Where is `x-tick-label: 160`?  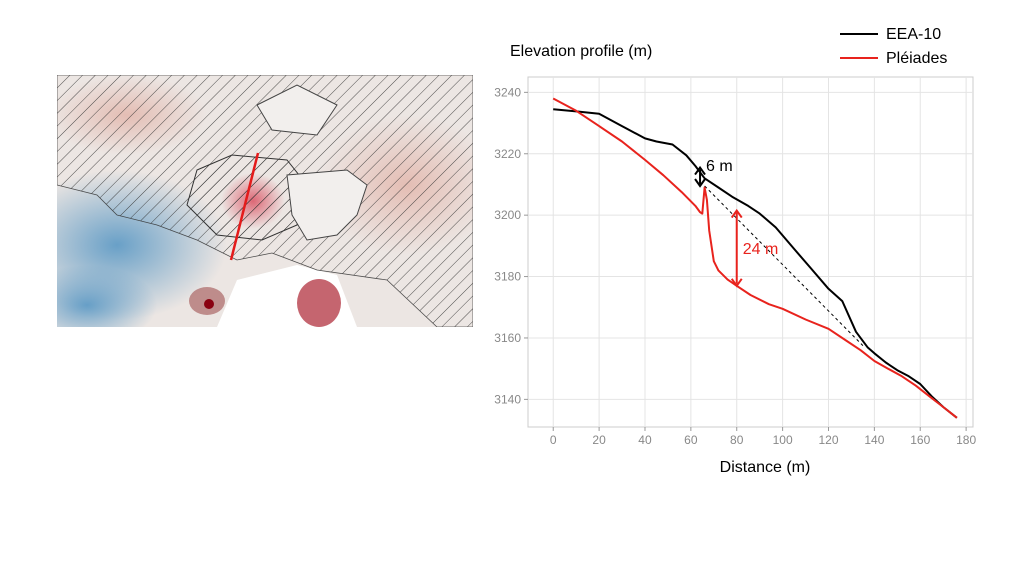
x-tick-label: 160 is located at coordinates (920, 440).